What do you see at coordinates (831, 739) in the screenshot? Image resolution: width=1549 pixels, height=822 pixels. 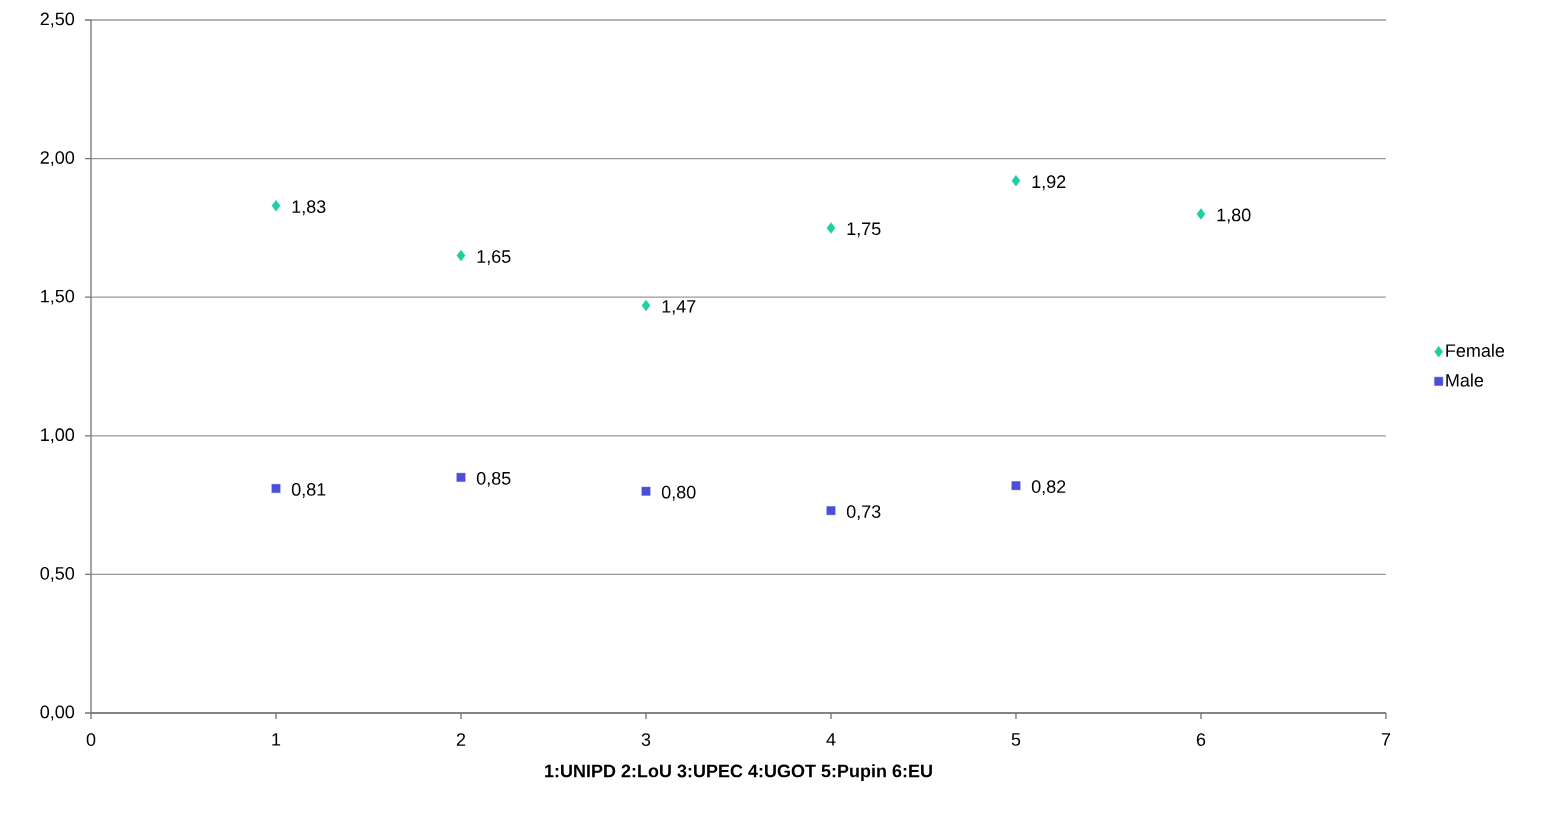 I see `x-tick-label: 4` at bounding box center [831, 739].